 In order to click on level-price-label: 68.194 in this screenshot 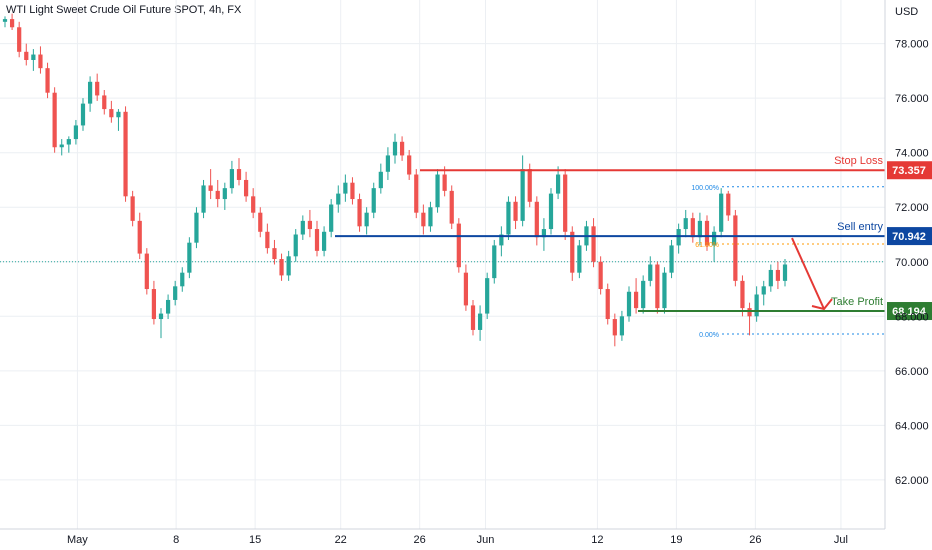, I will do `click(909, 312)`.